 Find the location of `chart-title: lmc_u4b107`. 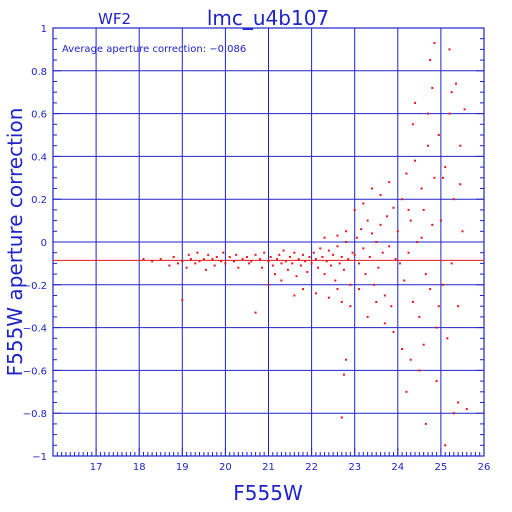

chart-title: lmc_u4b107 is located at coordinates (268, 18).